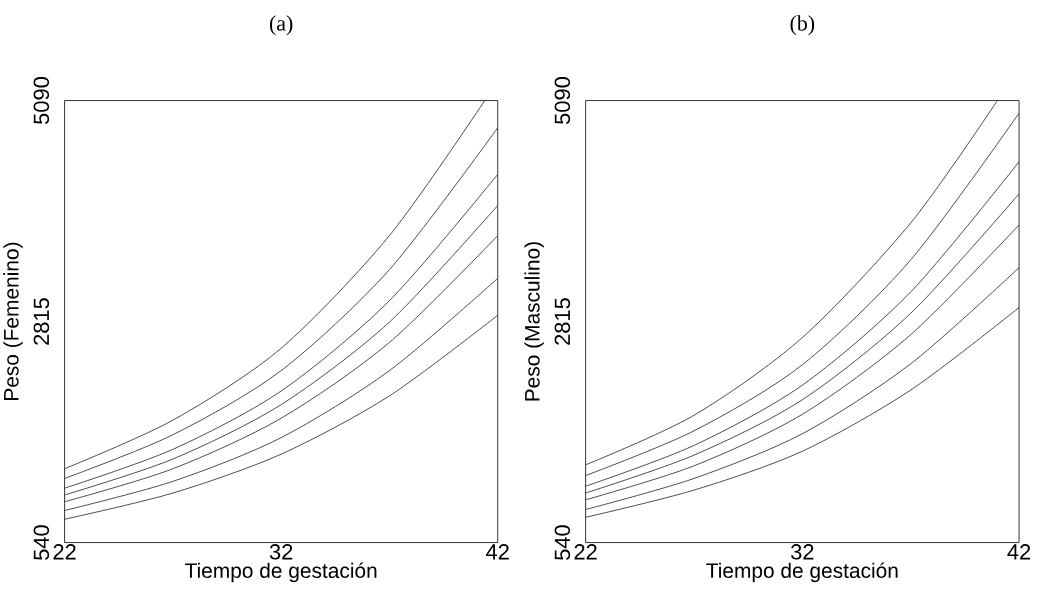  I want to click on chart-title: (b), so click(802, 25).